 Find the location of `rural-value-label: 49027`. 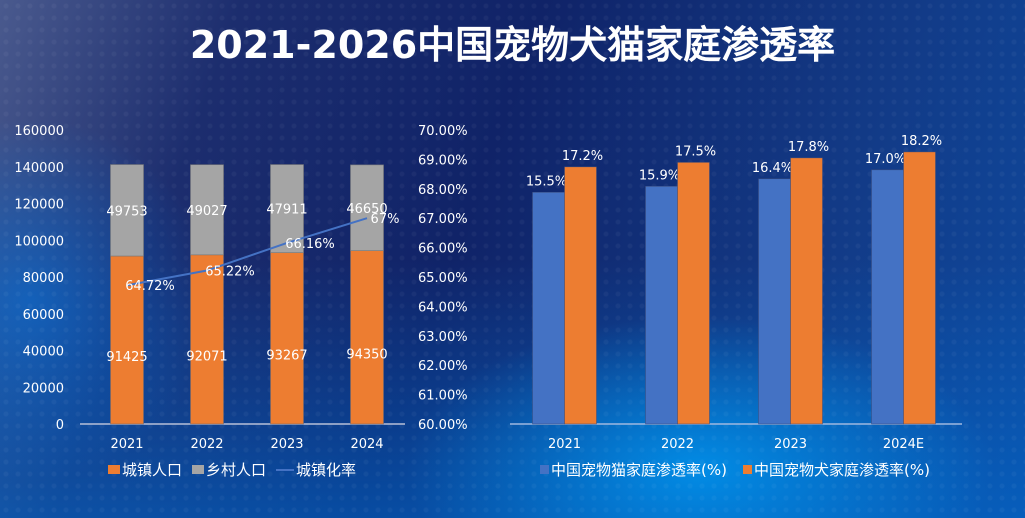

rural-value-label: 49027 is located at coordinates (206, 211).